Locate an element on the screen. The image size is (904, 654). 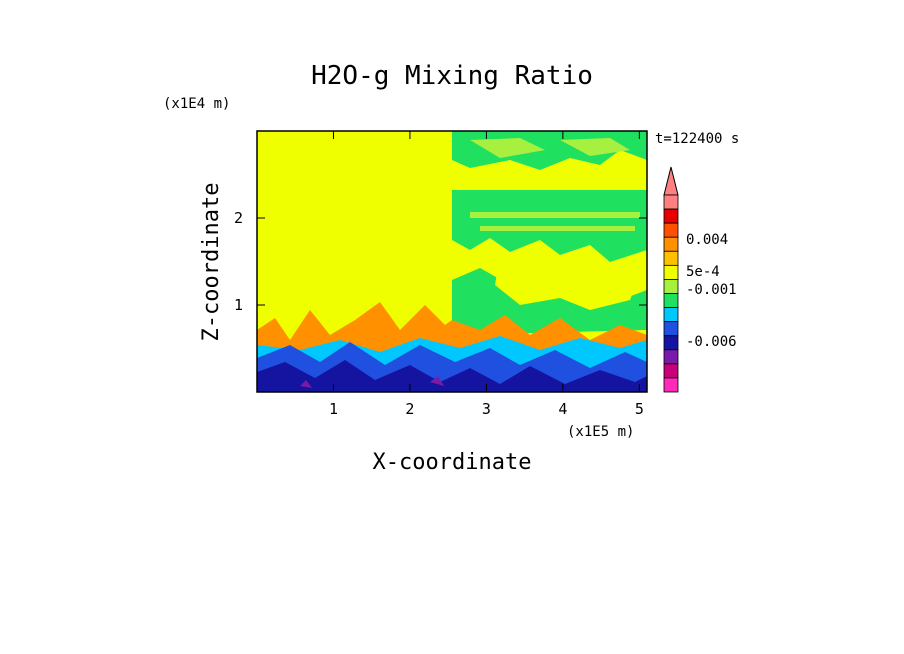
y-ticks: 12 is located at coordinates (440, 261).